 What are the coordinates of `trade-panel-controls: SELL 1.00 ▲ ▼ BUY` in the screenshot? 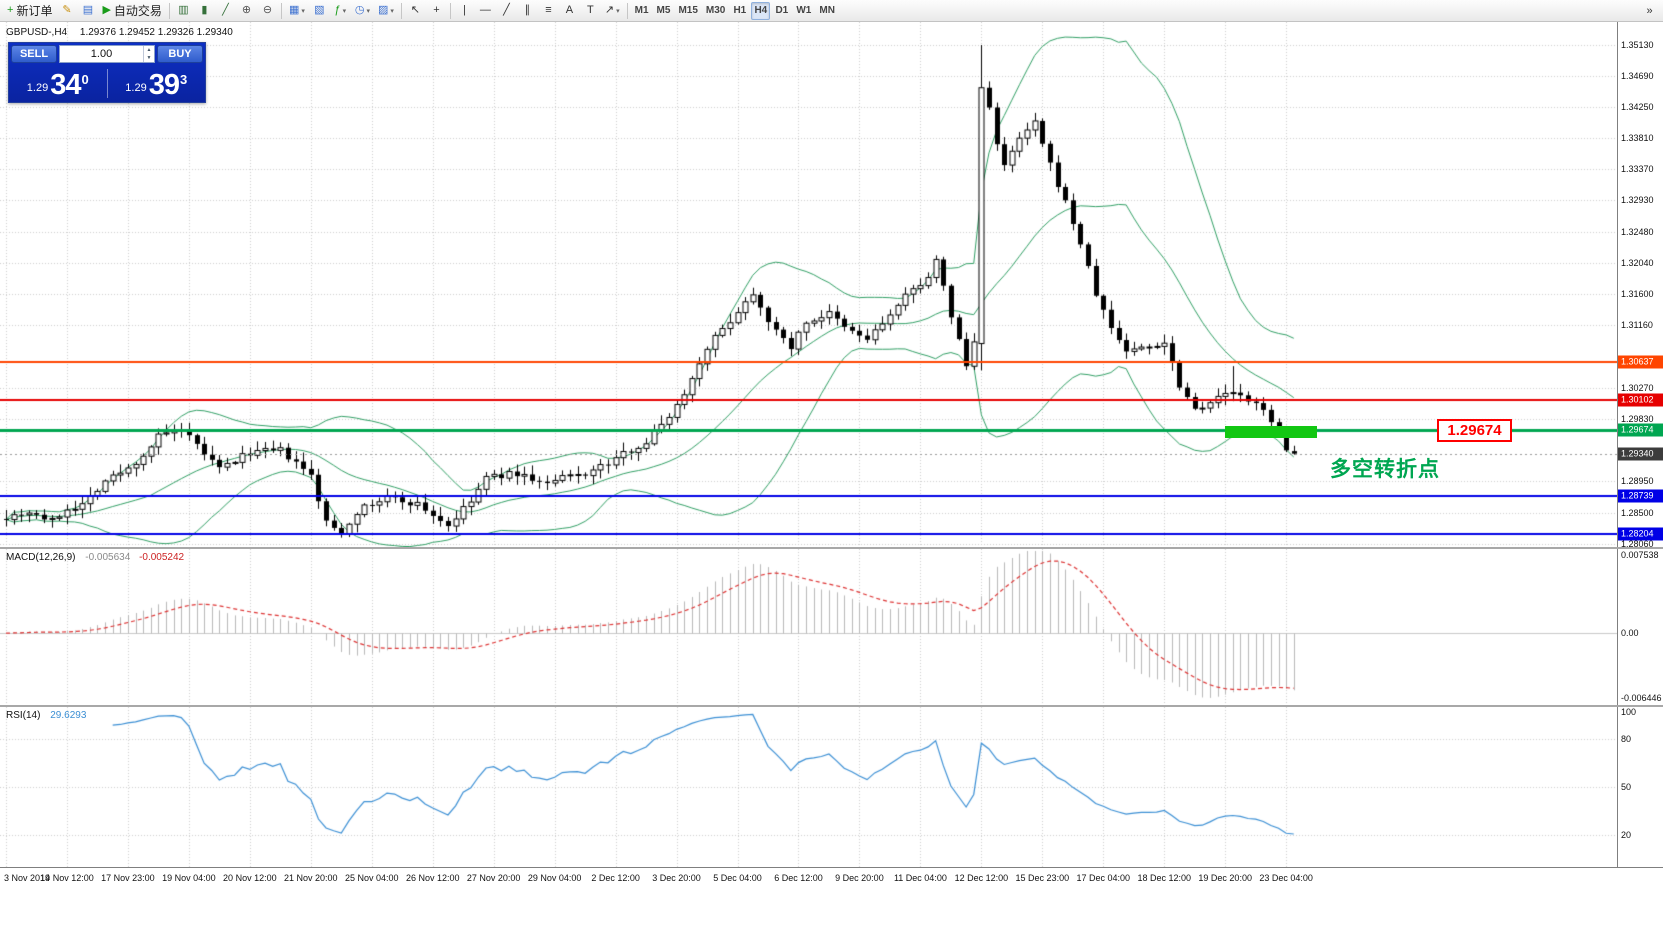 It's located at (107, 54).